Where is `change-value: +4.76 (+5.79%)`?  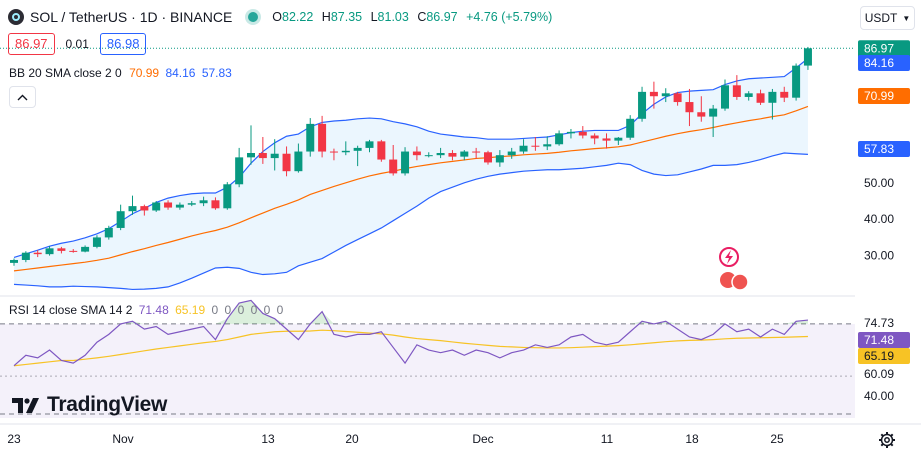 change-value: +4.76 (+5.79%) is located at coordinates (509, 17).